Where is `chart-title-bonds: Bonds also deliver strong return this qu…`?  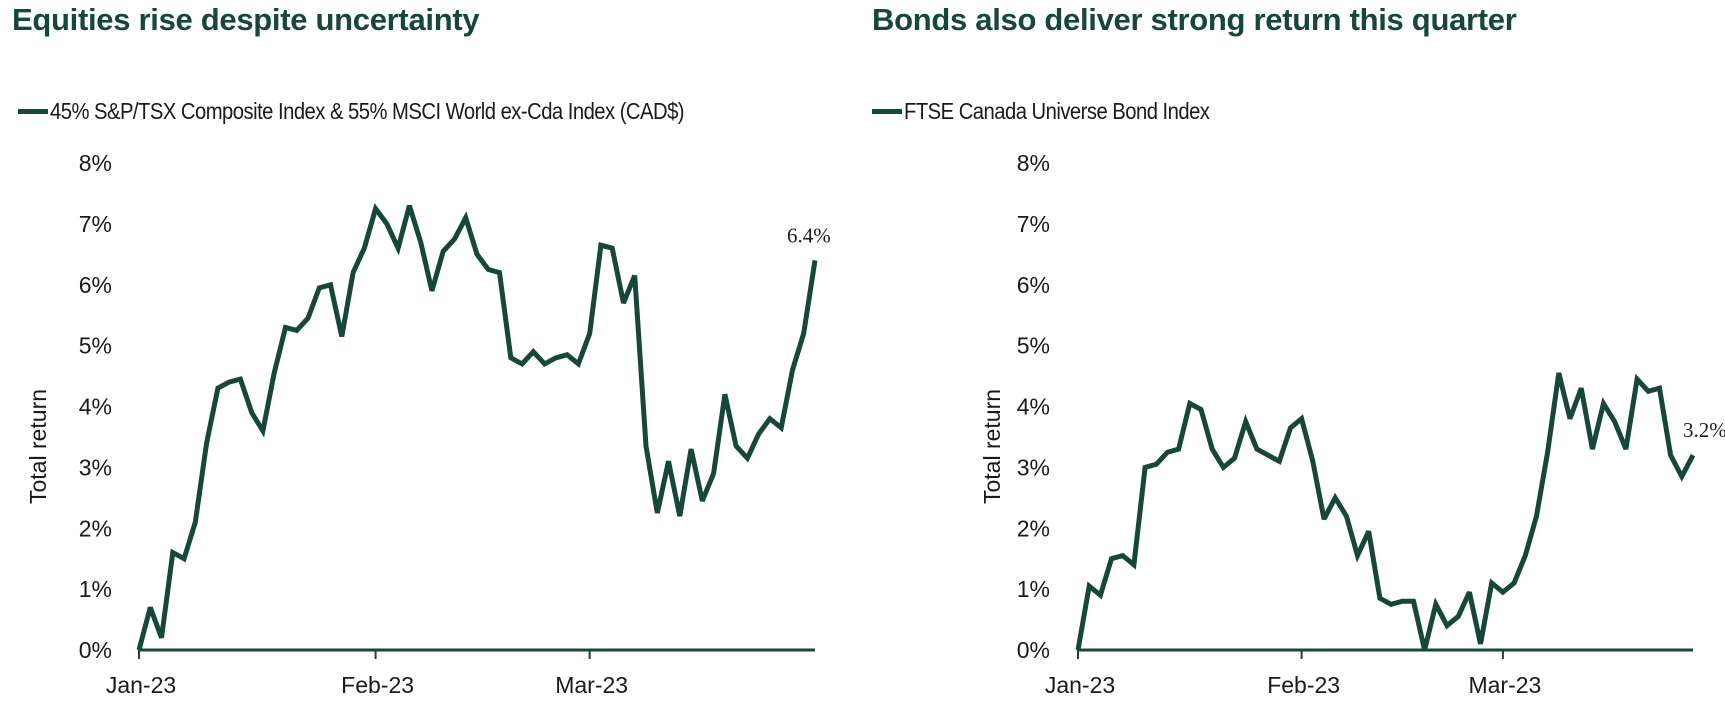
chart-title-bonds: Bonds also deliver strong return this qu… is located at coordinates (1194, 19).